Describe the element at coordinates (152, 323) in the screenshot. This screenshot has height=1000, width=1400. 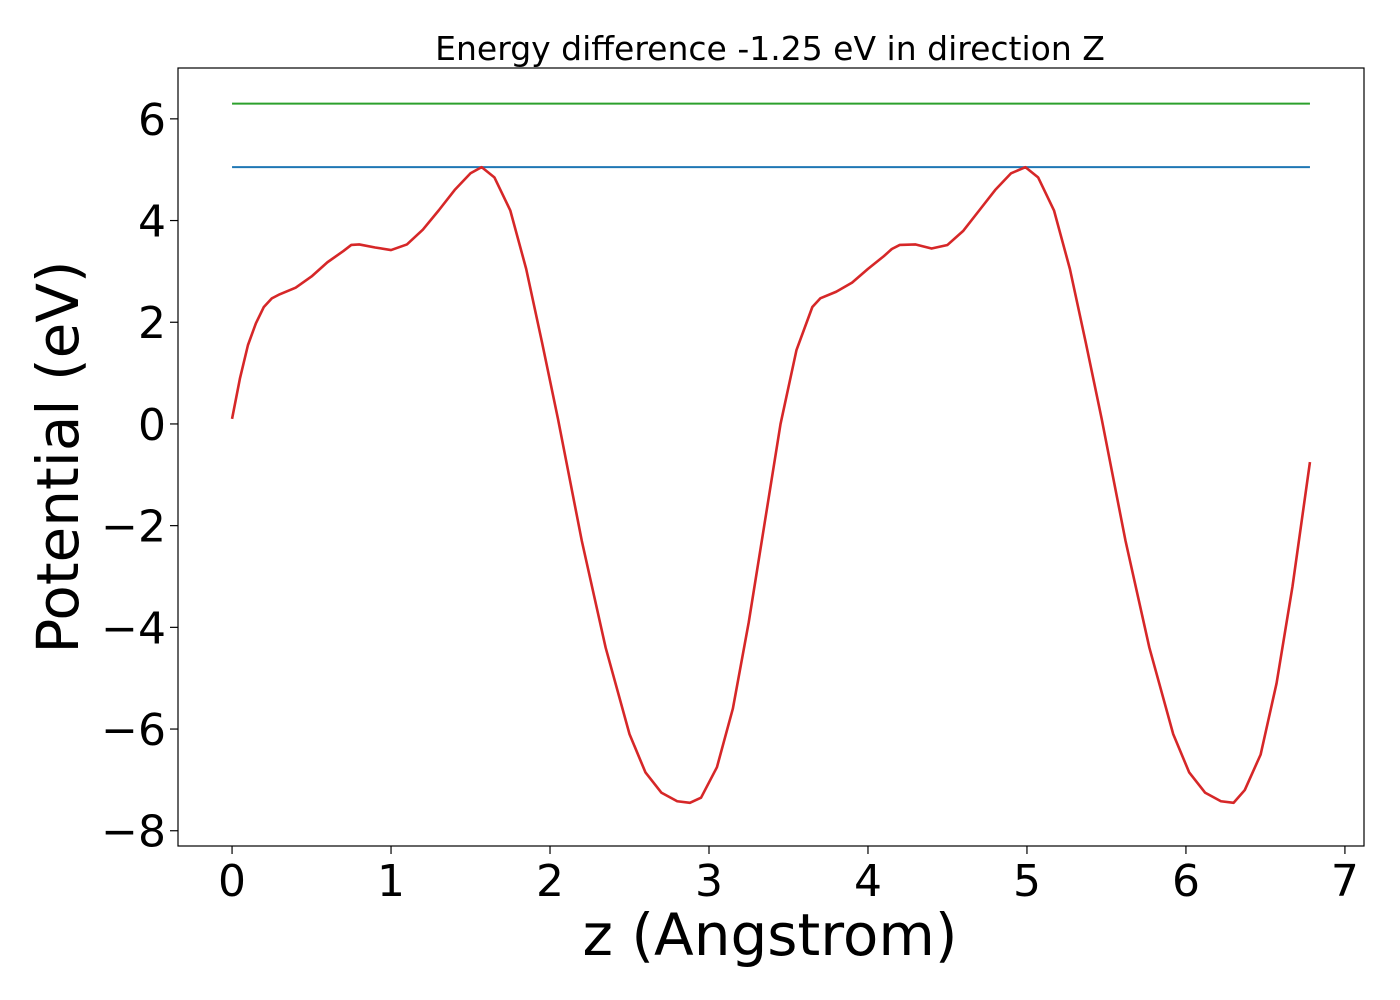
I see `y-tick-label: 2` at that location.